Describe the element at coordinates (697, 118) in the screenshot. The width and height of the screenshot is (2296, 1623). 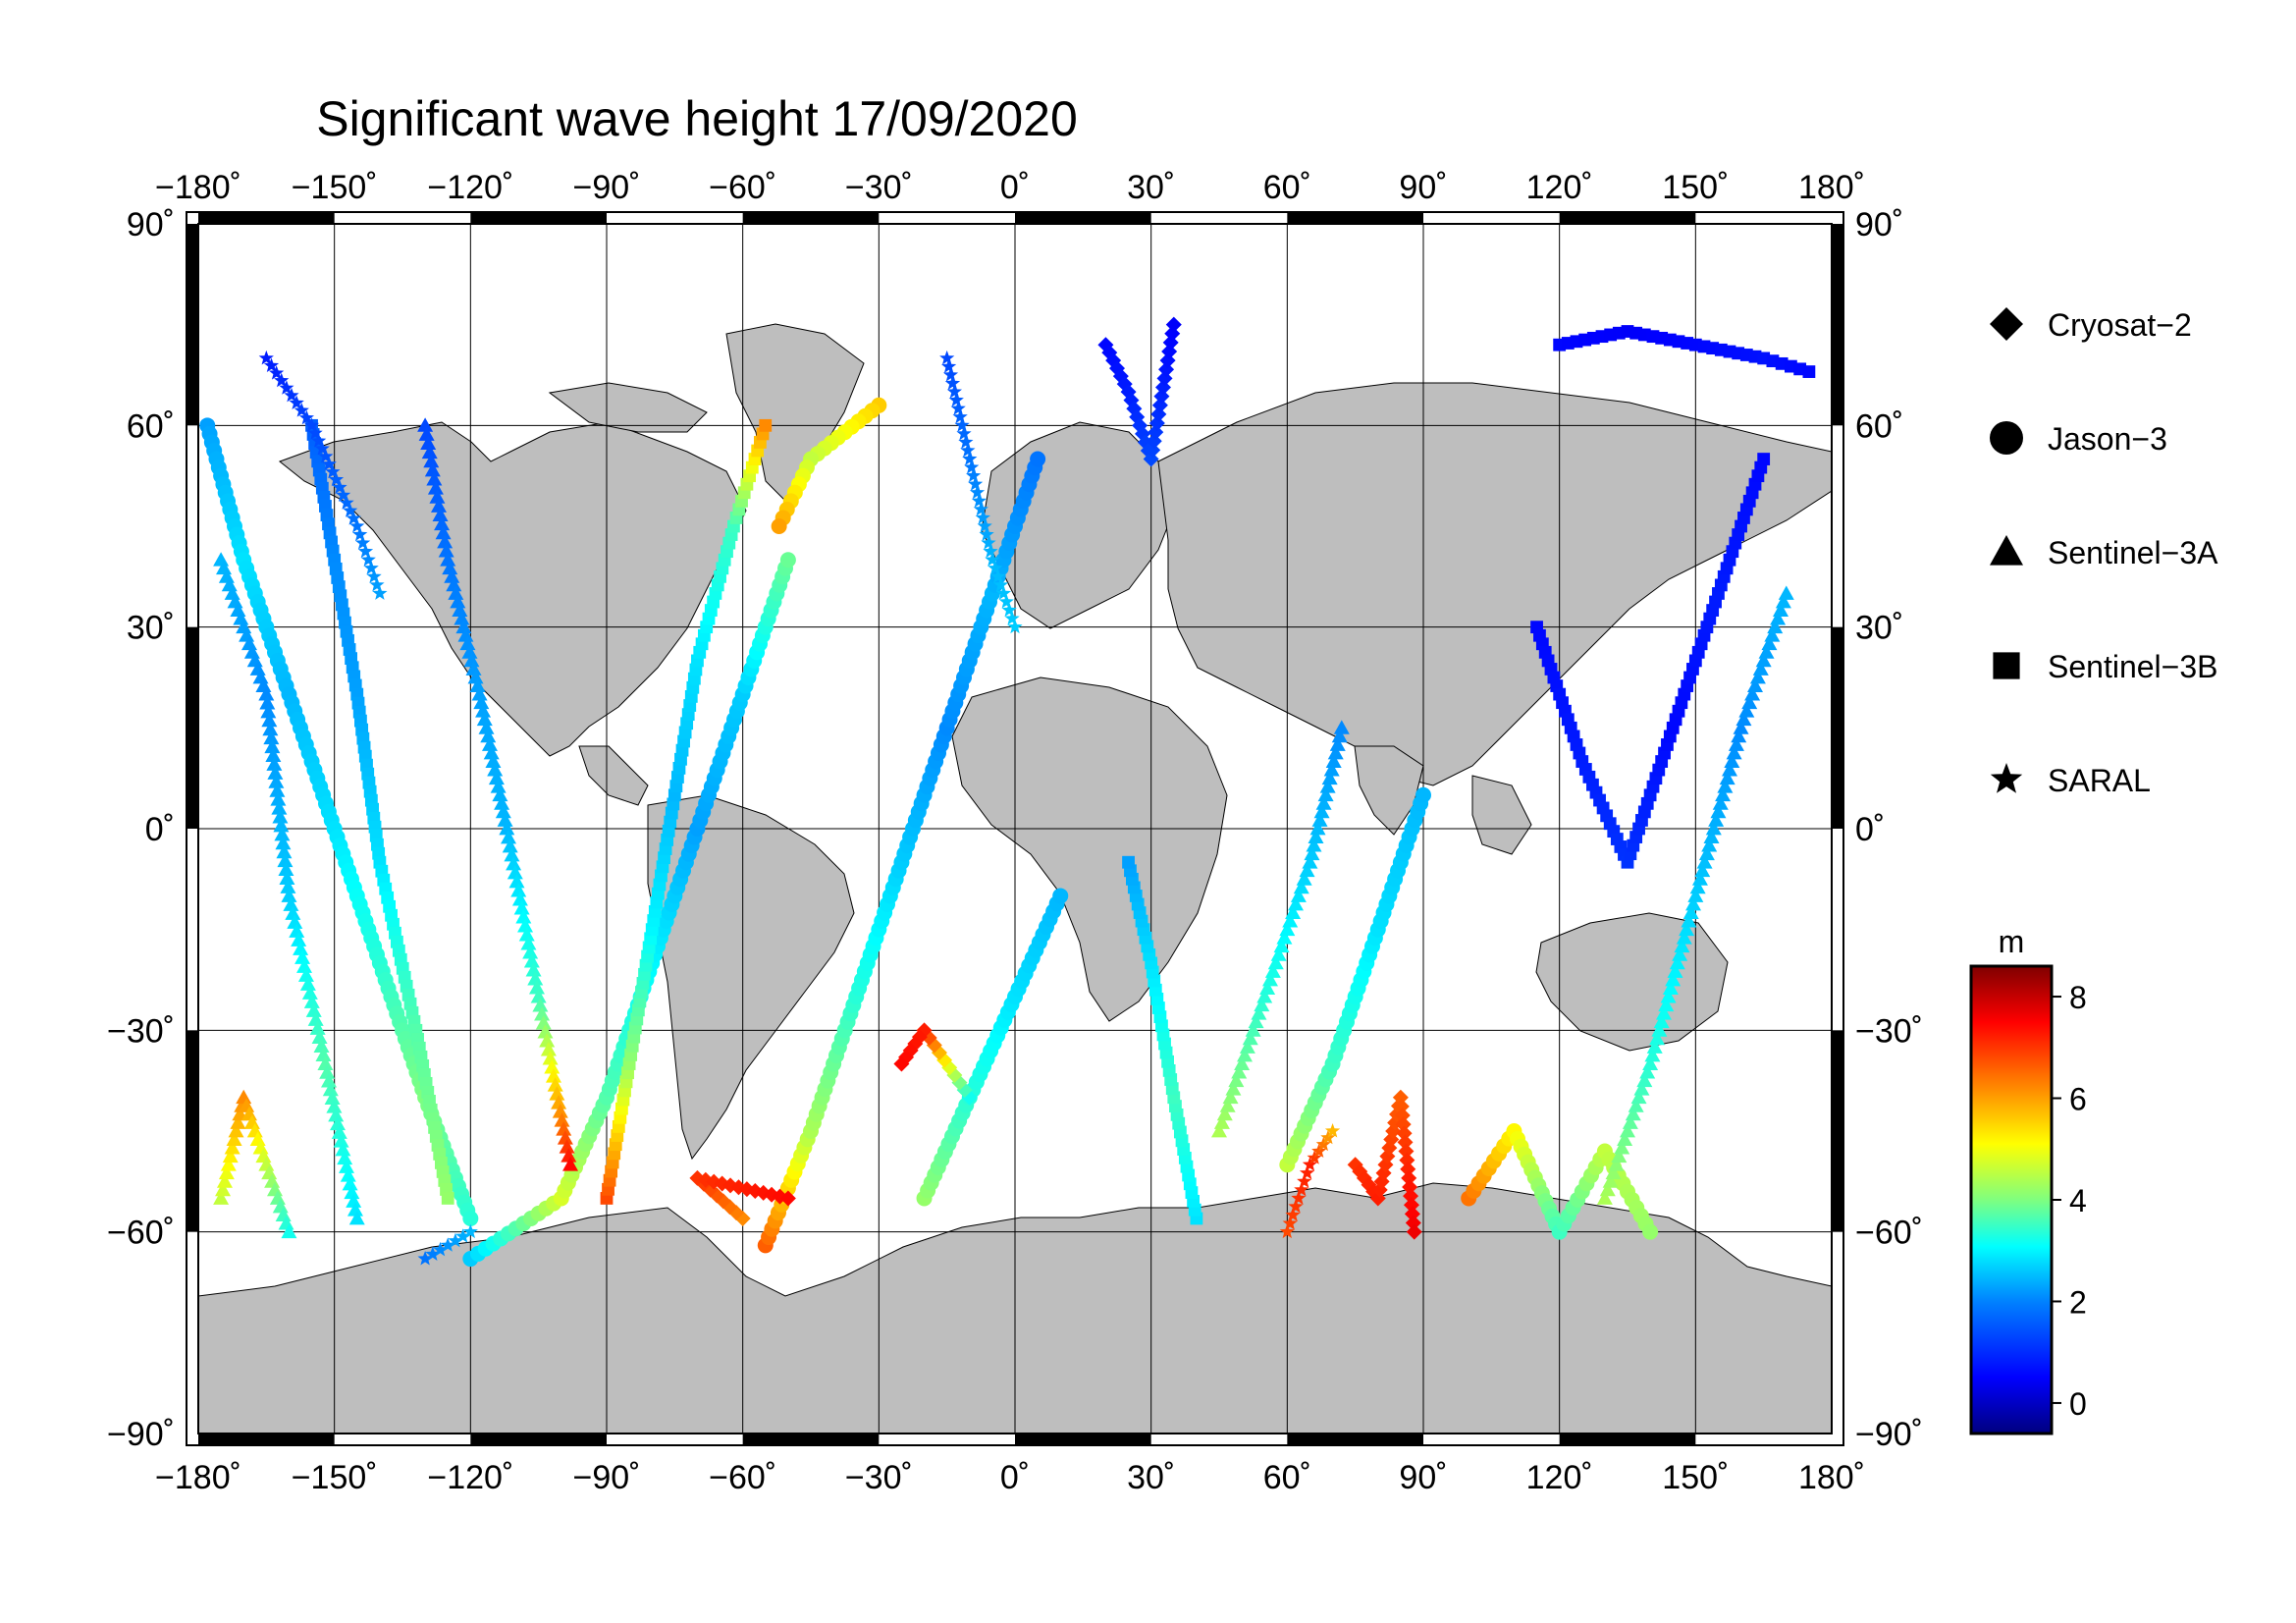
I see `chart-title: Significant wave height 17/09/2020` at that location.